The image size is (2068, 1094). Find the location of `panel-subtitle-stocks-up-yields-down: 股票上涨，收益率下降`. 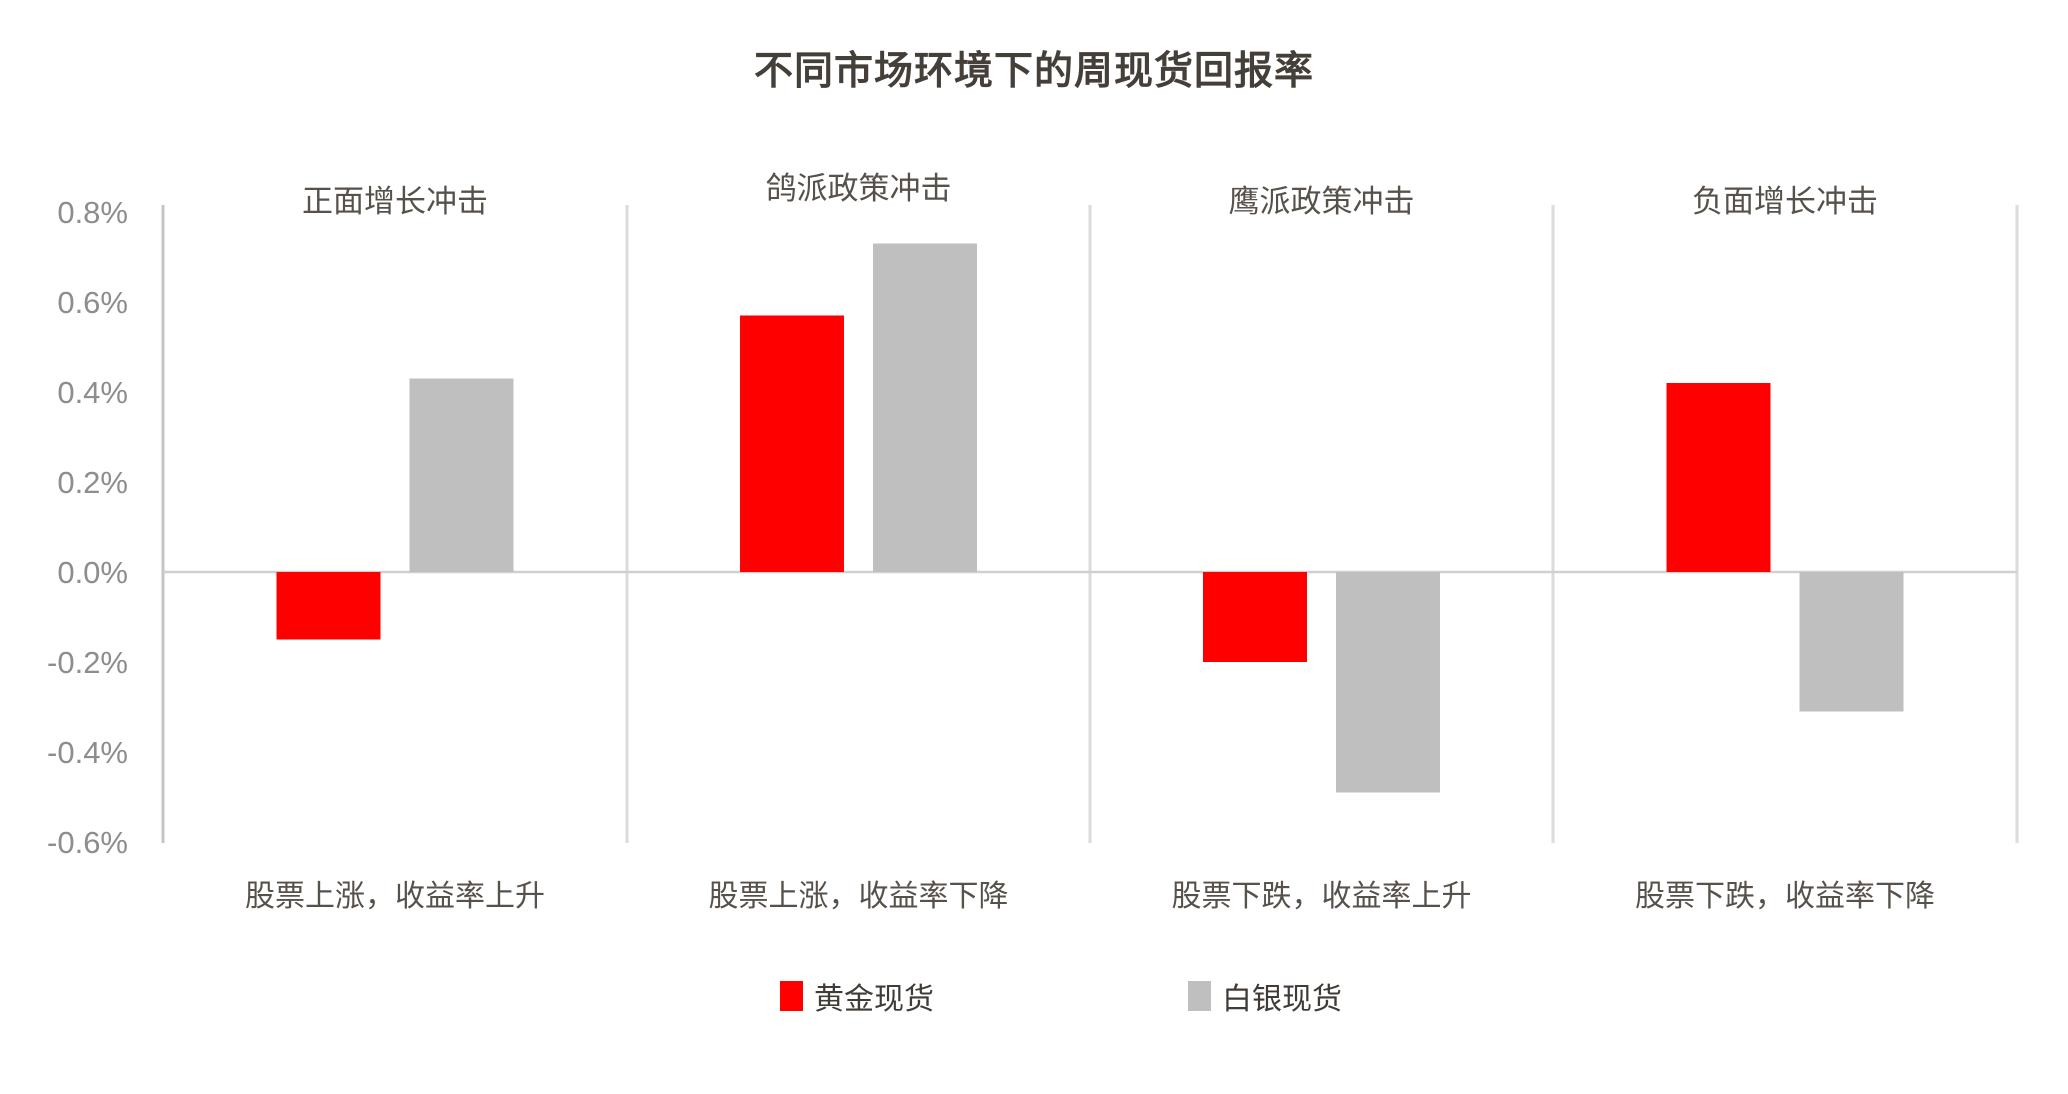

panel-subtitle-stocks-up-yields-down: 股票上涨，收益率下降 is located at coordinates (858, 896).